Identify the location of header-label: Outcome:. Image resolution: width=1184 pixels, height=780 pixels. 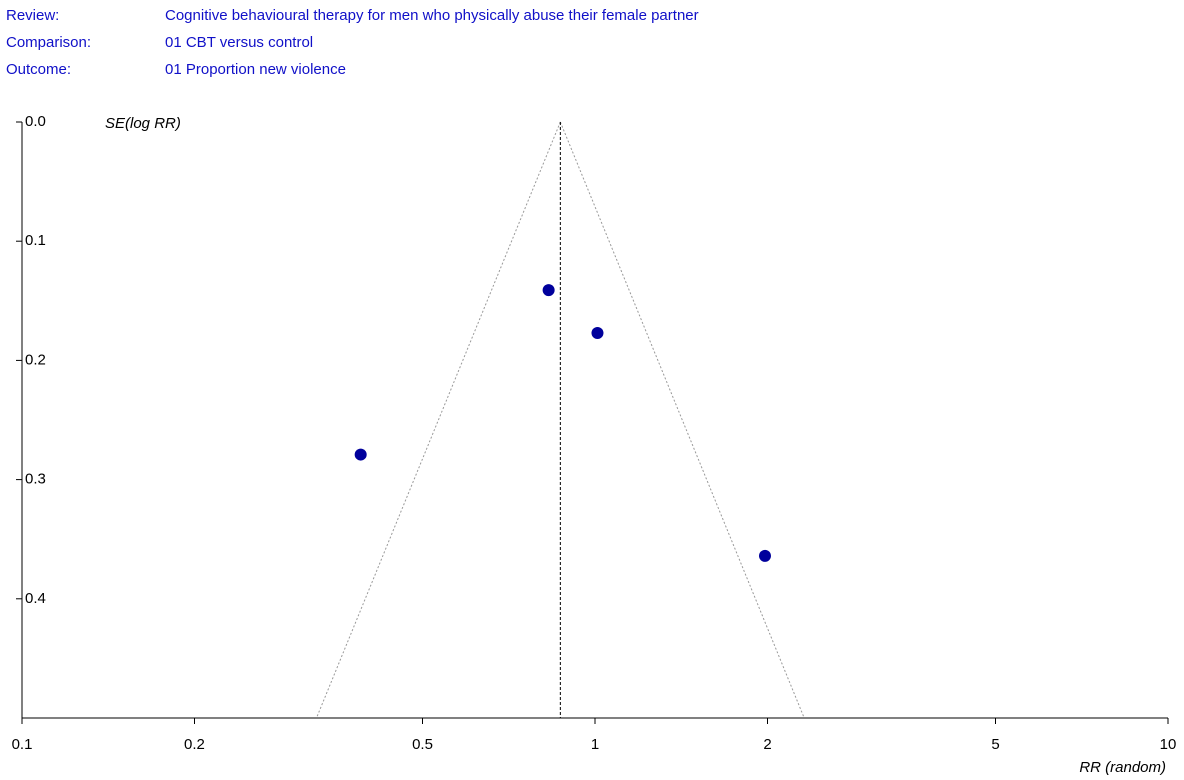
(38, 69).